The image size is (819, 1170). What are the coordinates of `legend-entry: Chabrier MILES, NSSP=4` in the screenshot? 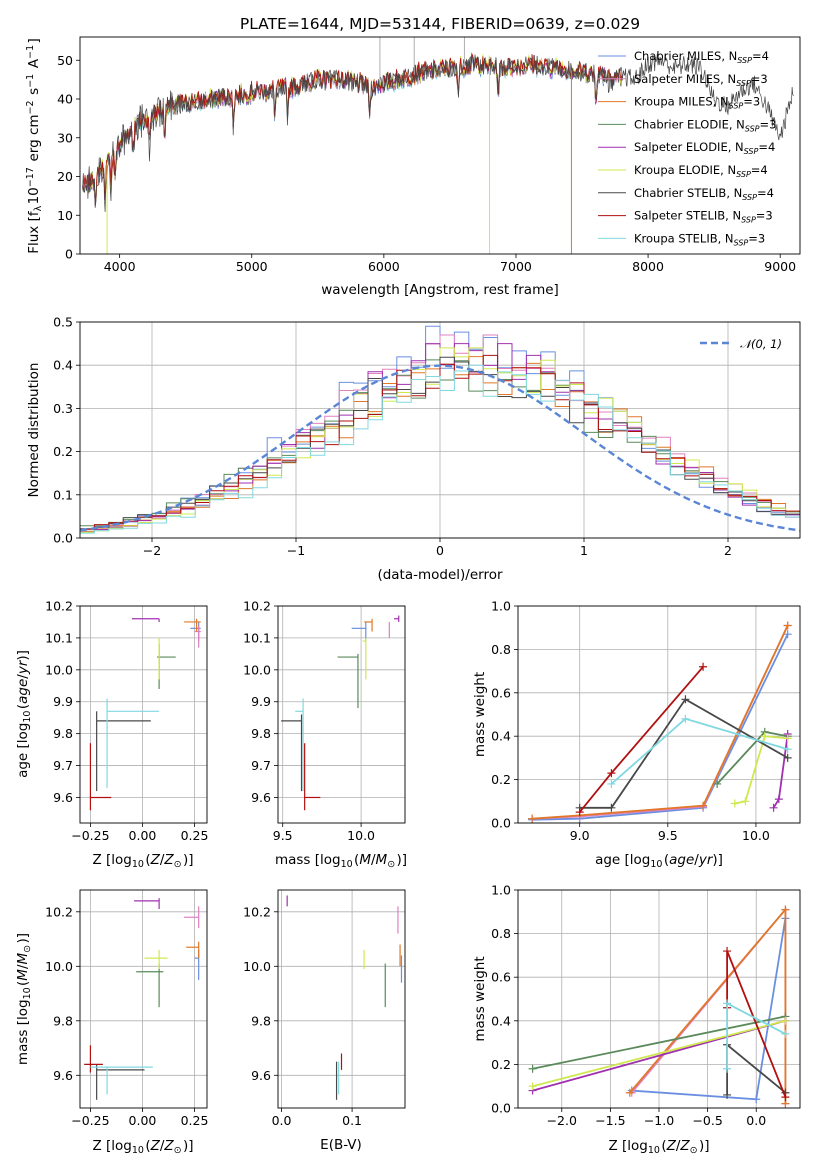 It's located at (701, 57).